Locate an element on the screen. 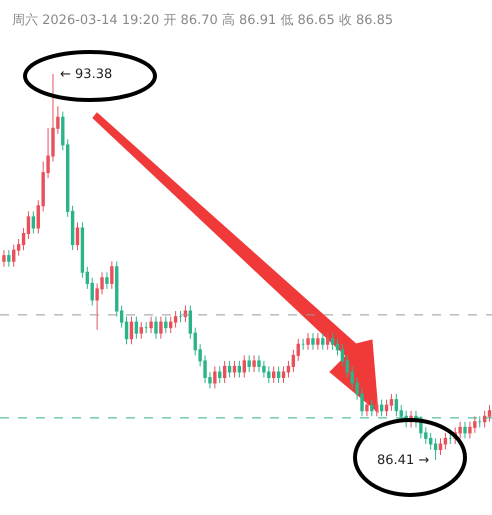 This screenshot has width=492, height=515. chart-subtitle: 周六 2026-03-14 19:20 开 86.70 高 86.91 低 86.65 收 86.85 is located at coordinates (203, 20).